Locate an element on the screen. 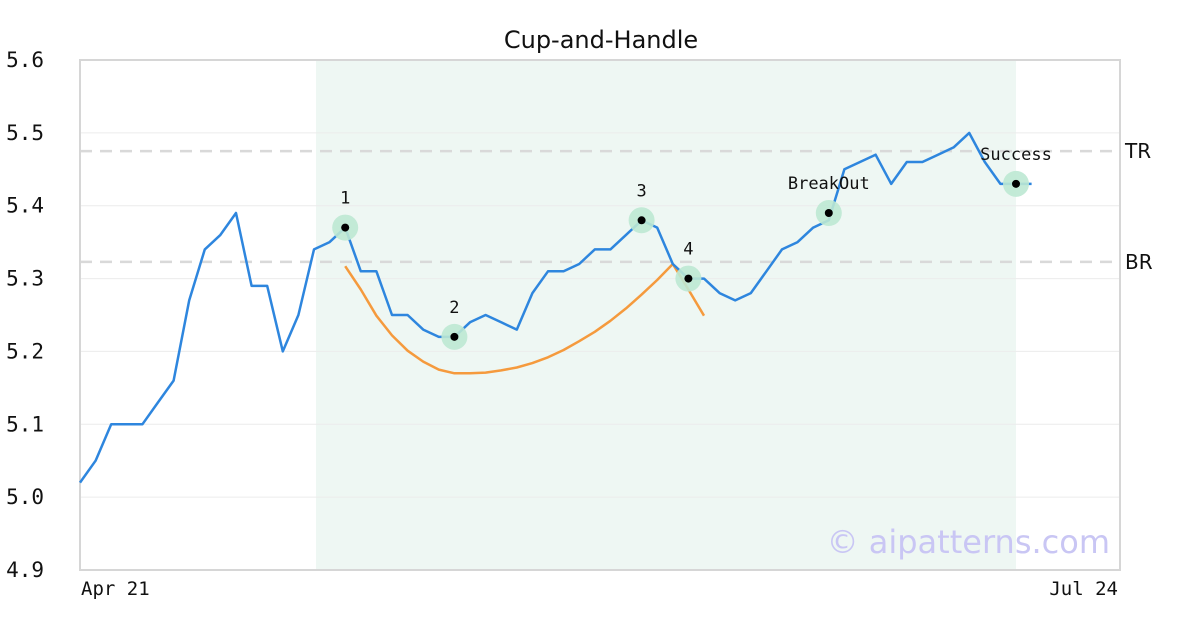 Image resolution: width=1200 pixels, height=630 pixels. cup-curve-line is located at coordinates (525, 318).